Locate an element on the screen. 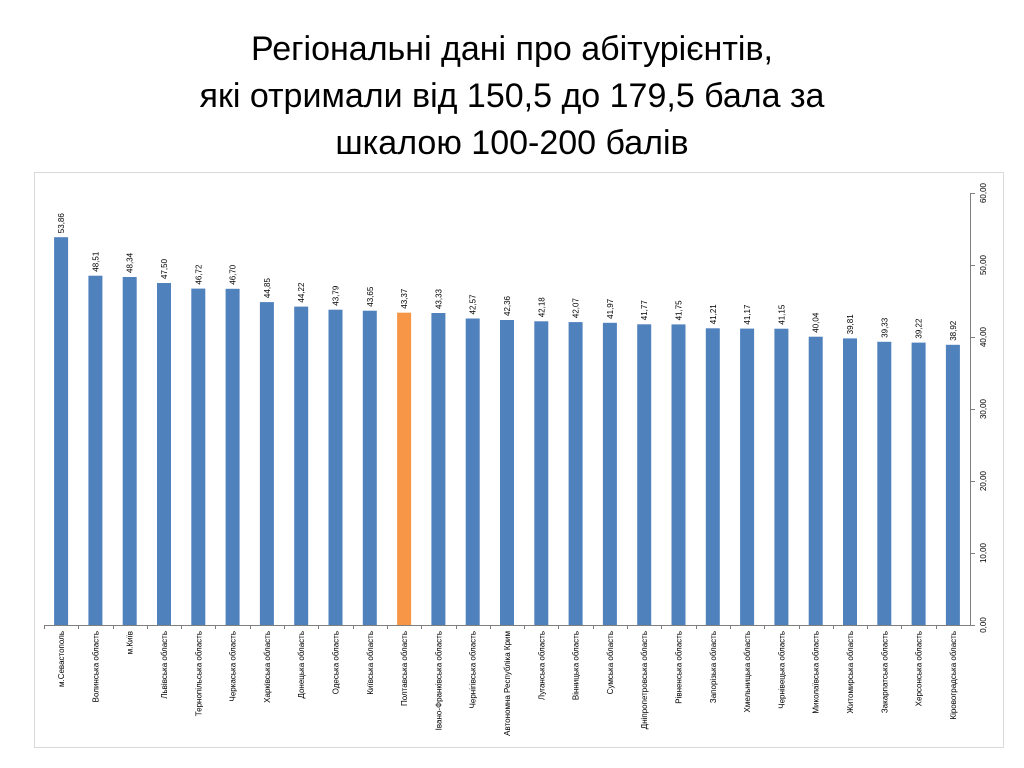 Image resolution: width=1024 pixels, height=768 pixels. data-label: 43,65 is located at coordinates (370, 296).